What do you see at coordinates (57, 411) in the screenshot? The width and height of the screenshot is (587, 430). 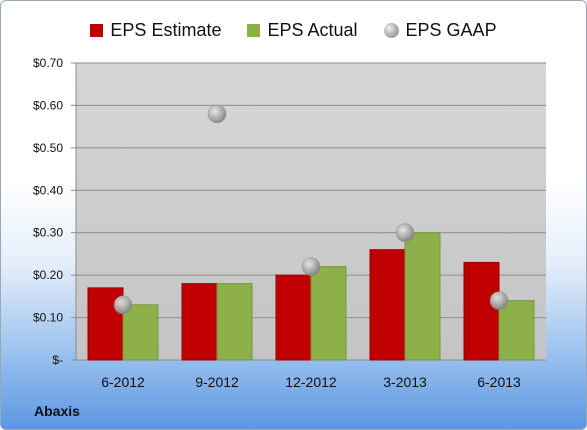 I see `company-name: Abaxis` at bounding box center [57, 411].